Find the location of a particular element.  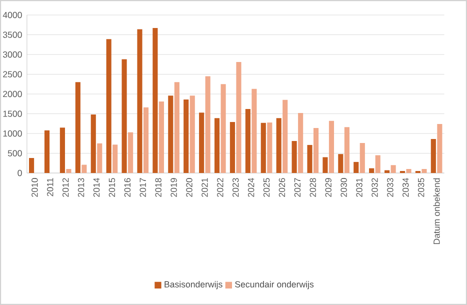

x-tick-label: 2021 is located at coordinates (205, 187).